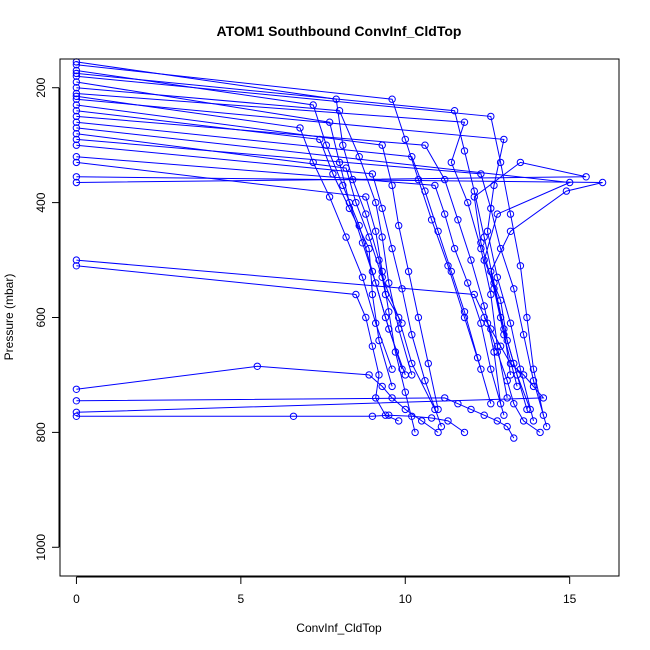  What do you see at coordinates (9, 317) in the screenshot?
I see `y-axis-label: Pressure (mbar)` at bounding box center [9, 317].